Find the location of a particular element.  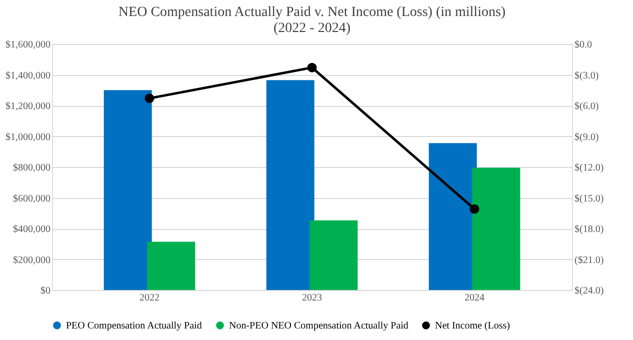

y-tick-label: $1,200,000 is located at coordinates (28, 106).